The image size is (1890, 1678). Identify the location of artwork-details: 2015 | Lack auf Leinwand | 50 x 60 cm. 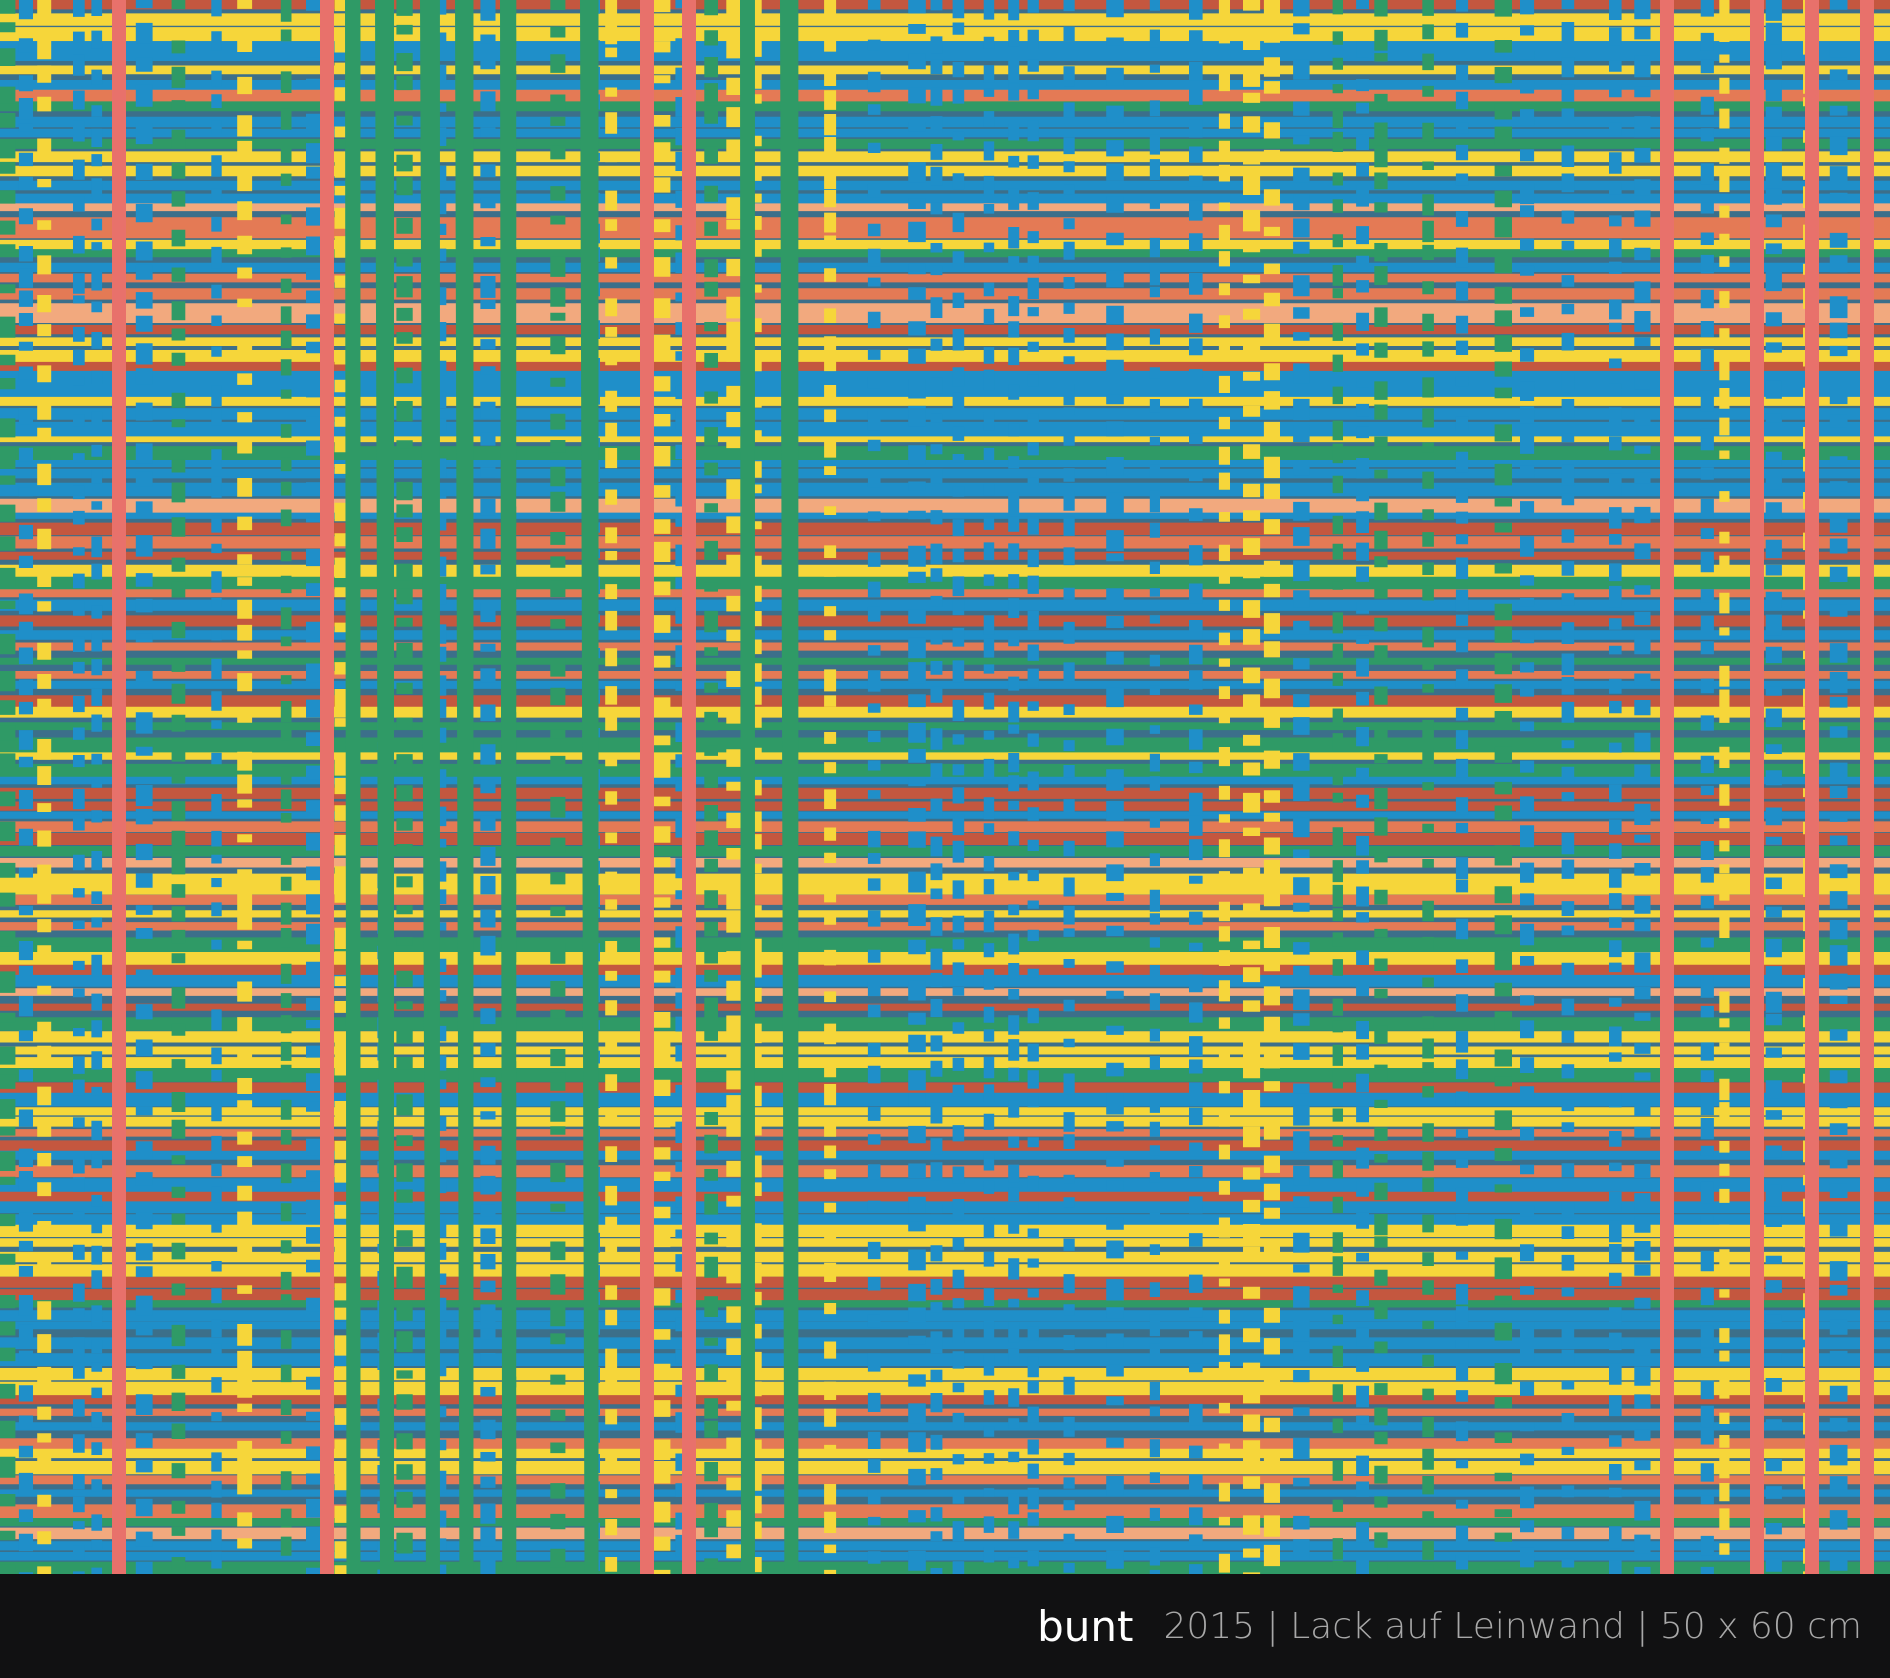
(1512, 1626).